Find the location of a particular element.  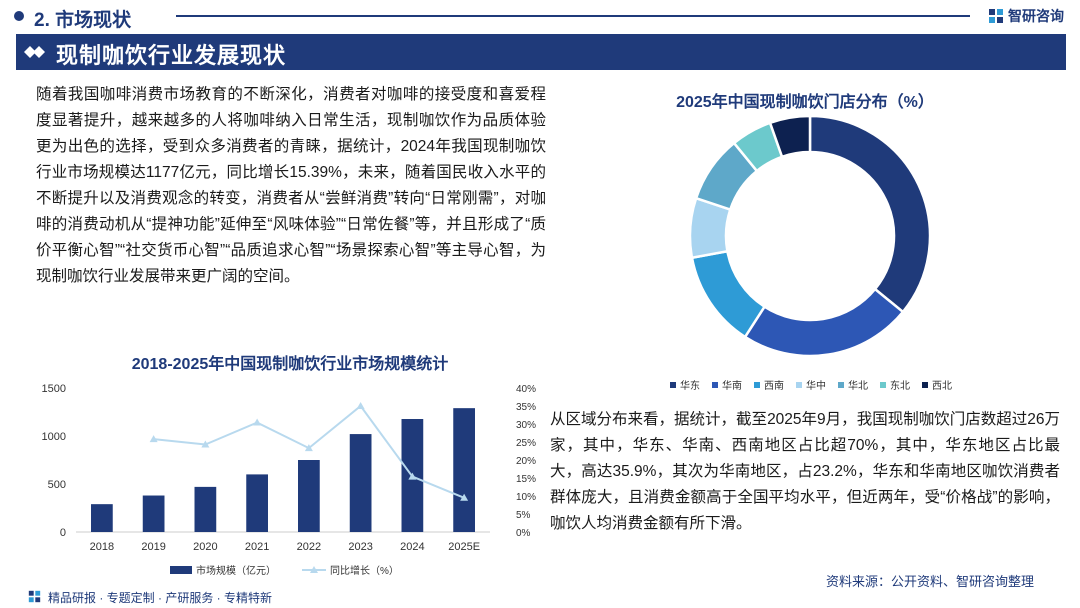

x-tick-label: 2020 is located at coordinates (205, 547).